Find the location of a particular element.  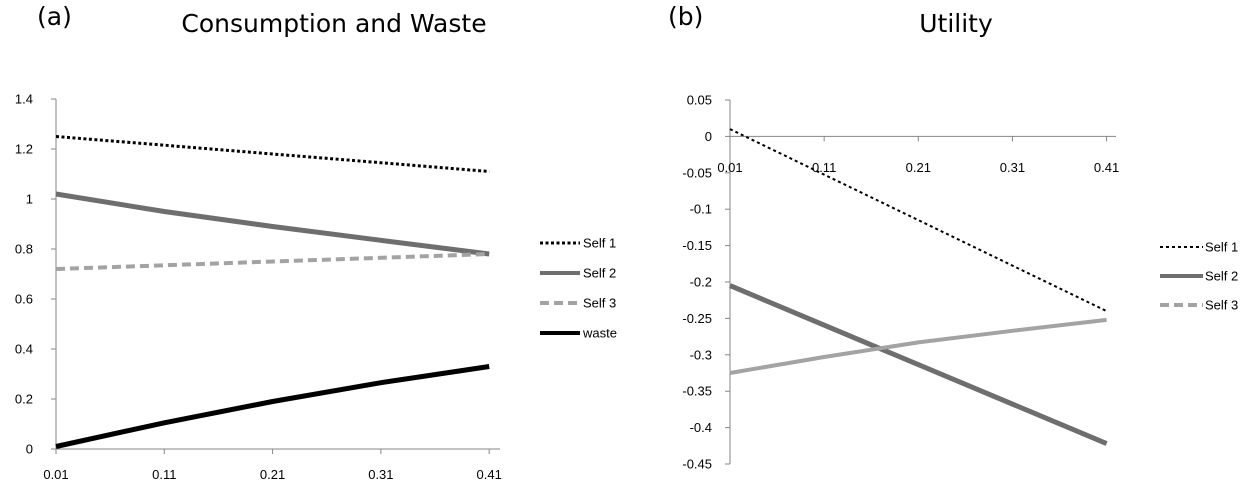

panel-b-x-tick-label: 0.11 is located at coordinates (824, 167).